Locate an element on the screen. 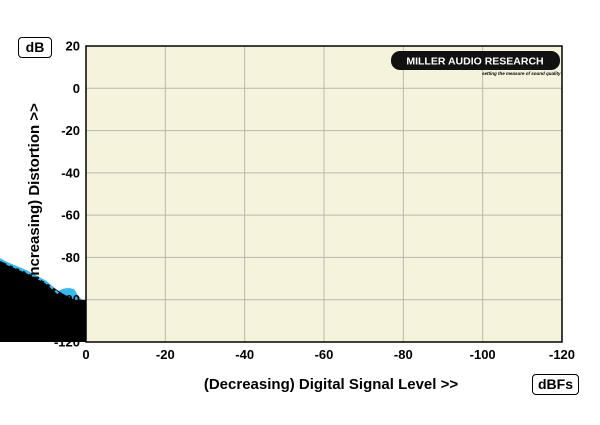 Image resolution: width=600 pixels, height=425 pixels. y-unit-label: dB is located at coordinates (35, 47).